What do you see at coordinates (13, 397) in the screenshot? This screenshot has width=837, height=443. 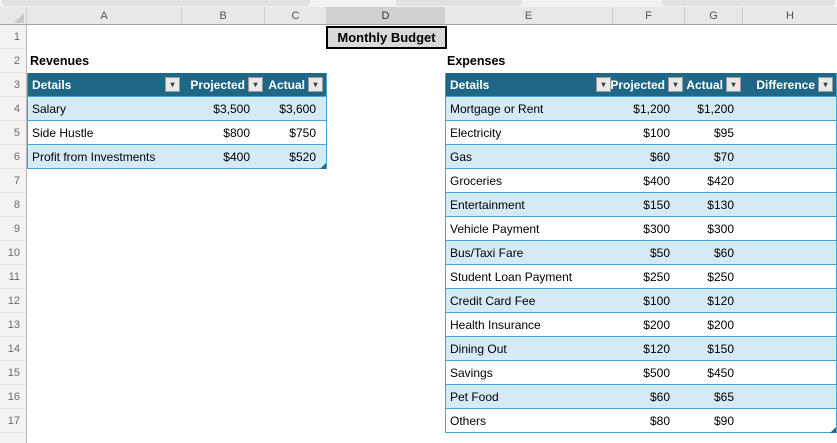 I see `row-header-16: 16` at bounding box center [13, 397].